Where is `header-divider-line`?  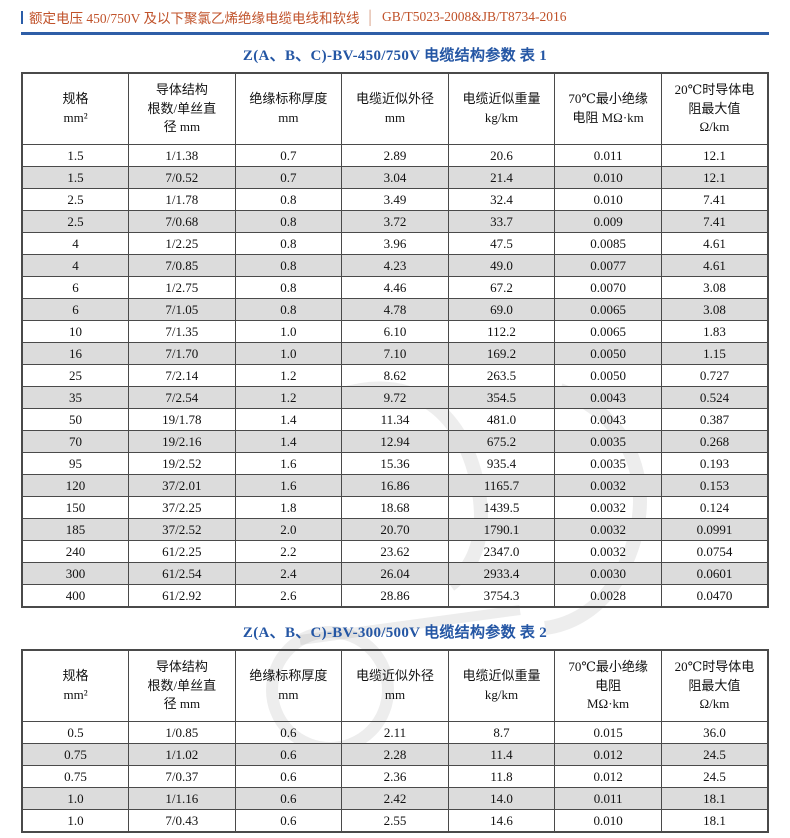
header-divider-line is located at coordinates (395, 33).